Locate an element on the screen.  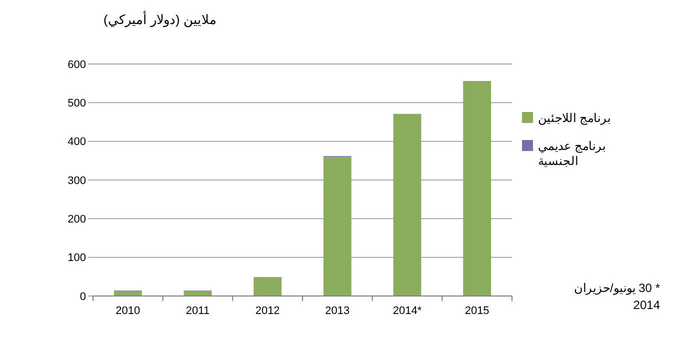
y-tick-label: 100 is located at coordinates (77, 258).